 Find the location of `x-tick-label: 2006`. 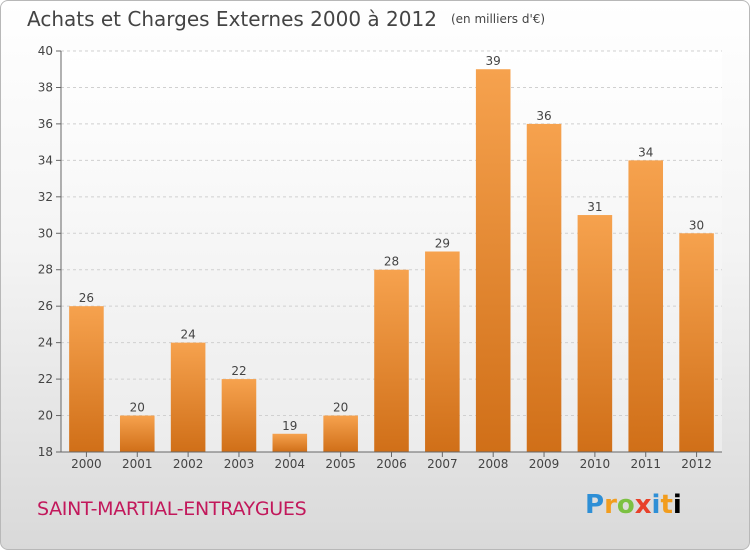

x-tick-label: 2006 is located at coordinates (391, 464).